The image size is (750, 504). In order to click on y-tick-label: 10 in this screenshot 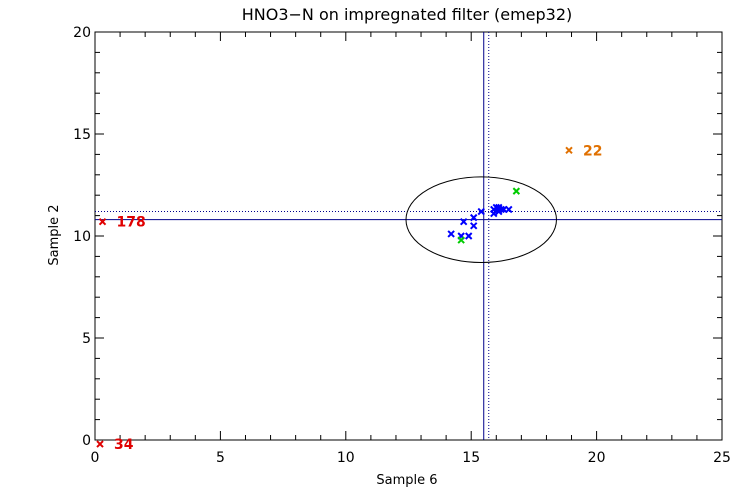, I will do `click(82, 237)`.